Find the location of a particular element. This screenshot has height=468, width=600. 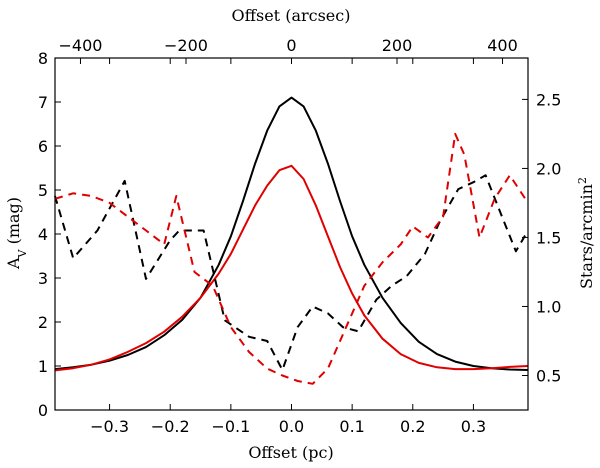

y-left-tick-label: 3 is located at coordinates (43, 278).